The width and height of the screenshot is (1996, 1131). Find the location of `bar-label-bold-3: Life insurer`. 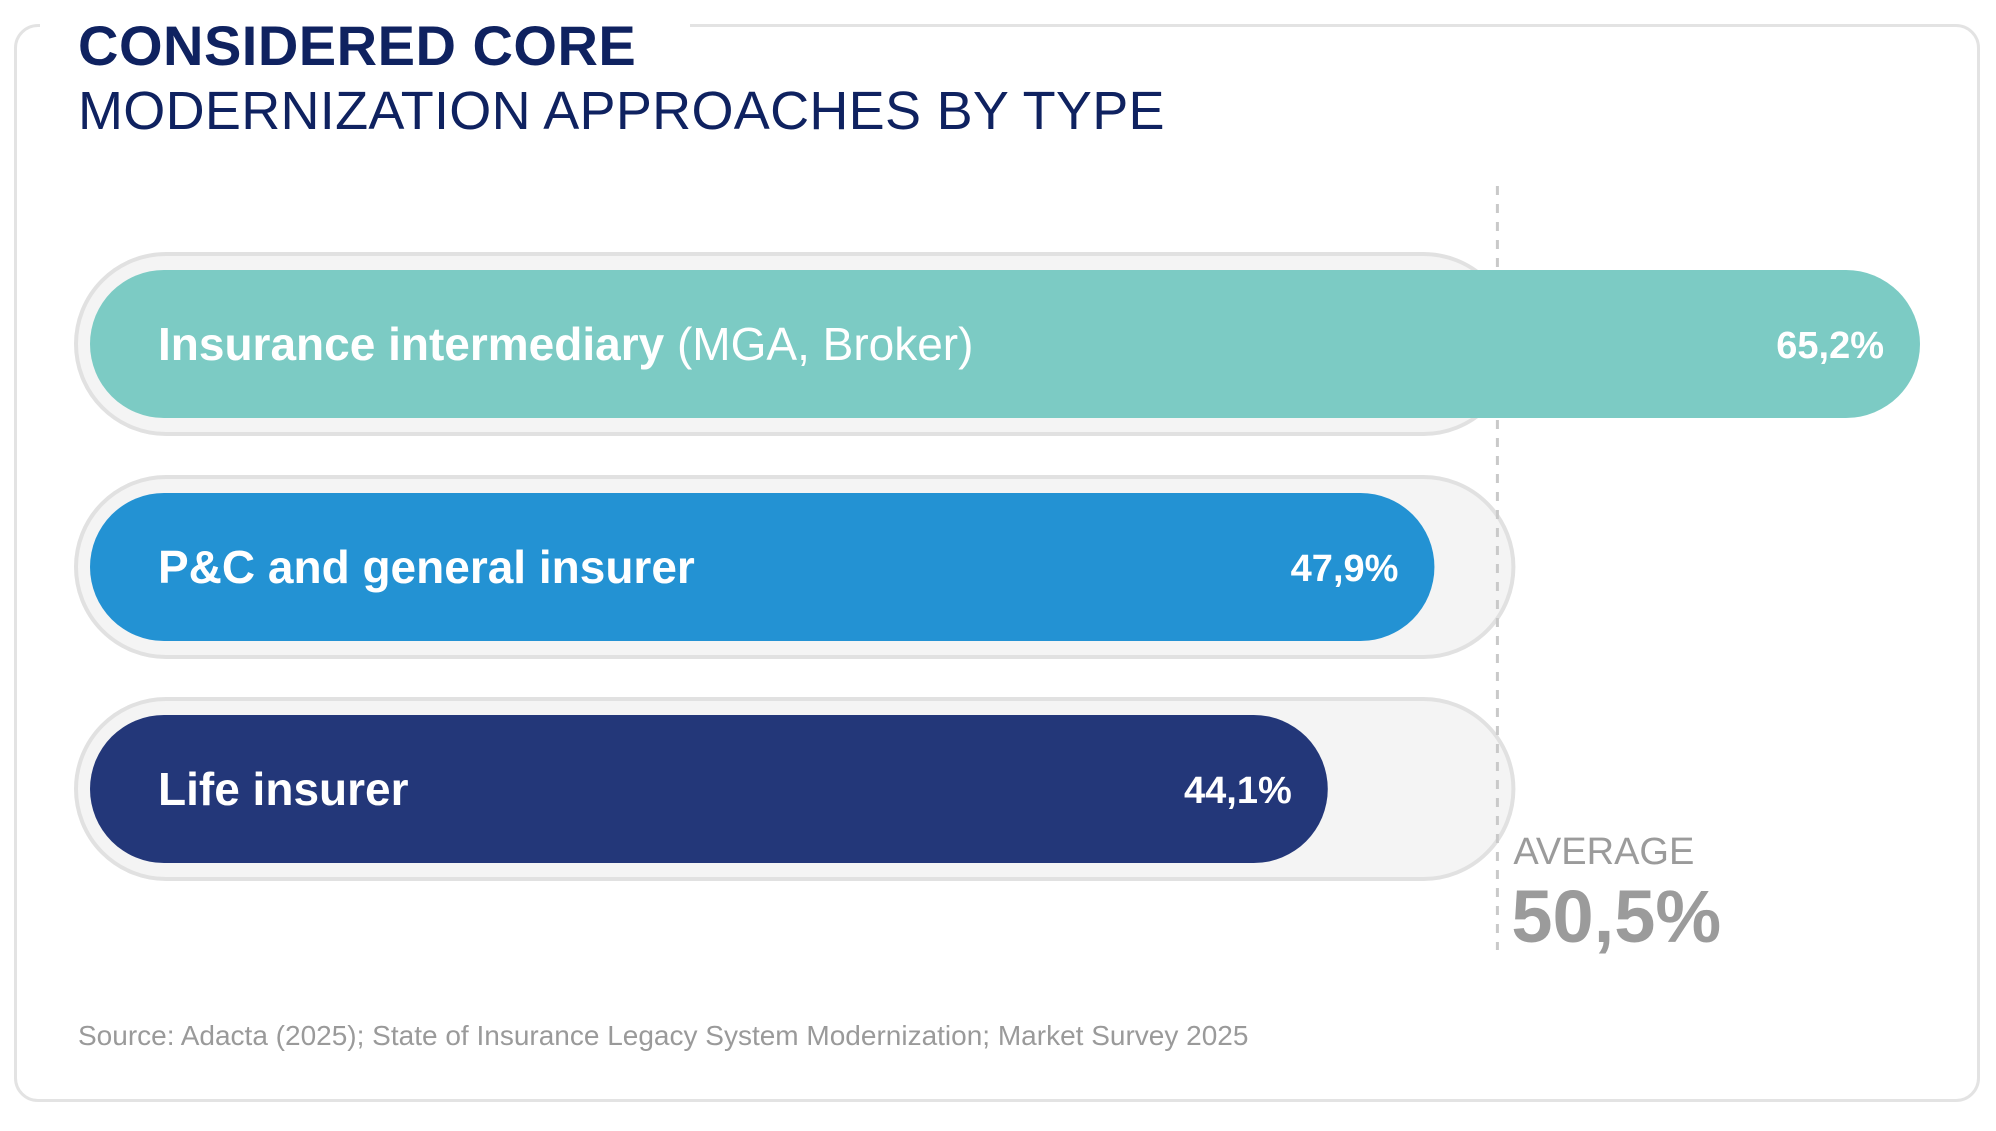

bar-label-bold-3: Life insurer is located at coordinates (283, 789).